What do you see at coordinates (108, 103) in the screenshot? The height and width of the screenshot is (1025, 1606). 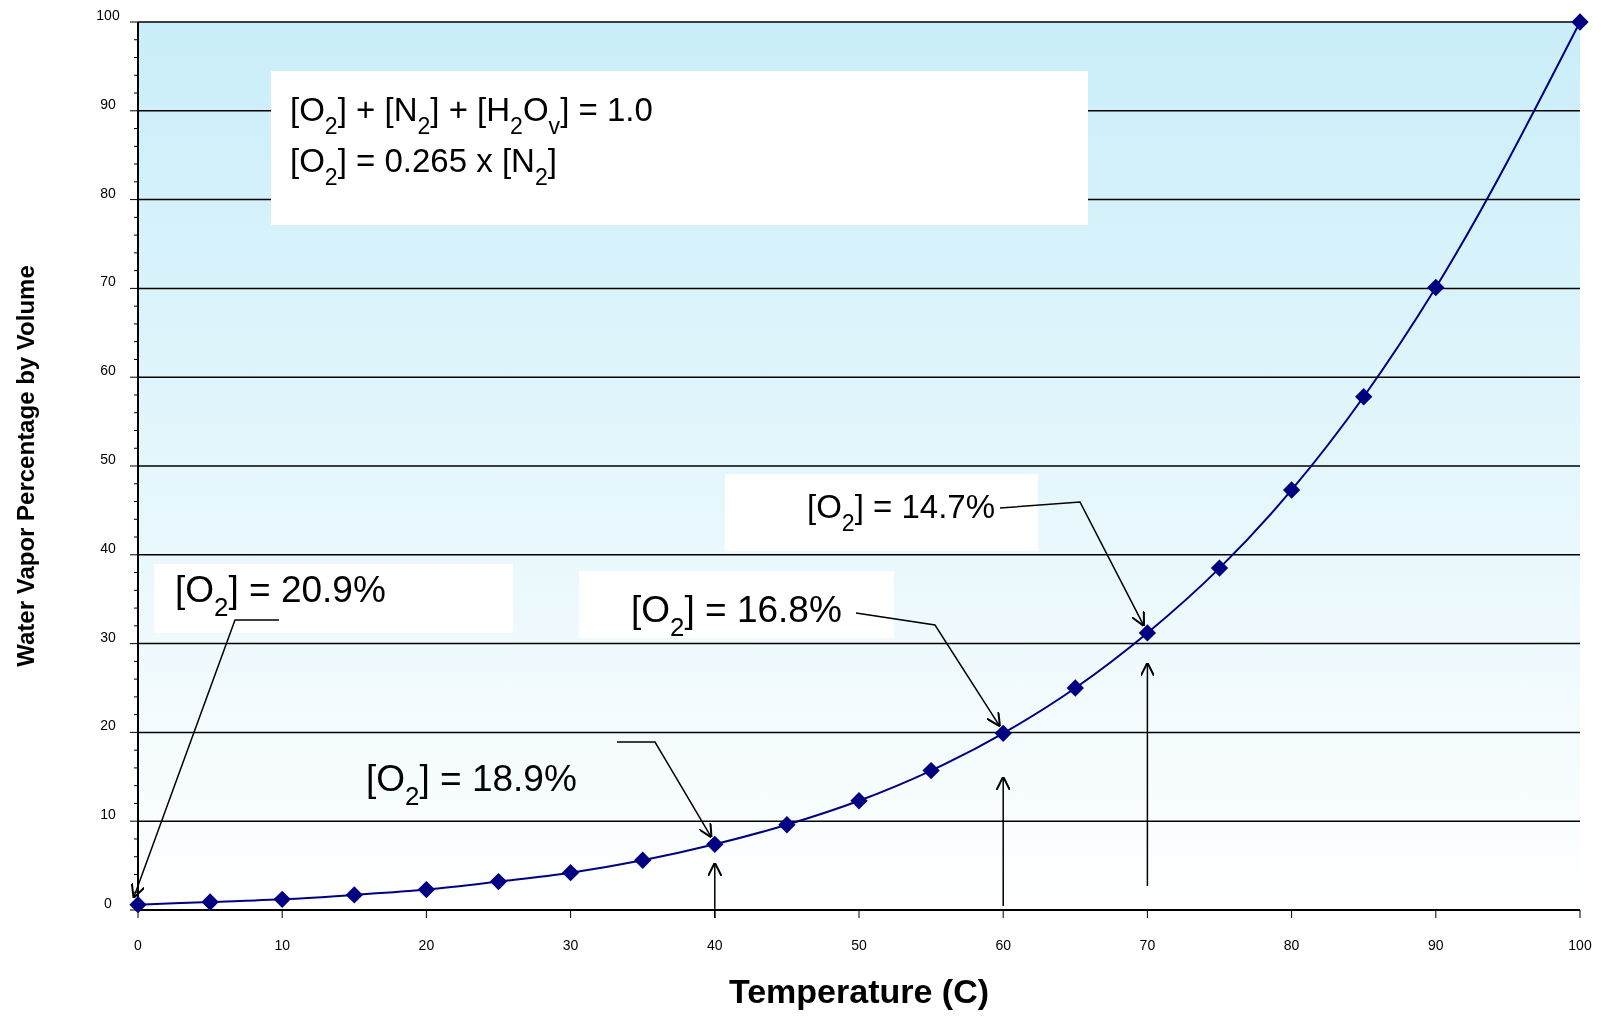 I see `y-tick-label: 90` at bounding box center [108, 103].